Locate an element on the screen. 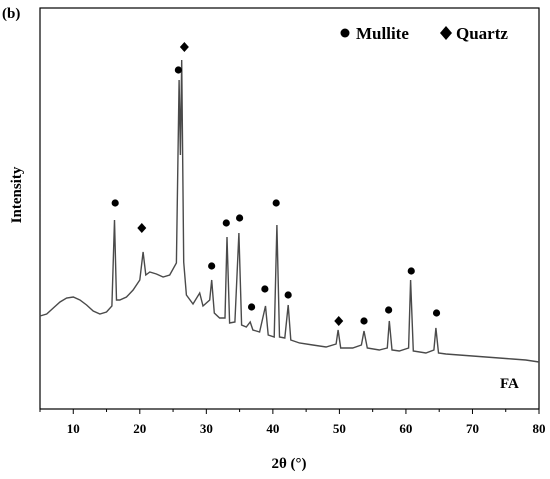  x-tick-label: 10 is located at coordinates (73, 428).